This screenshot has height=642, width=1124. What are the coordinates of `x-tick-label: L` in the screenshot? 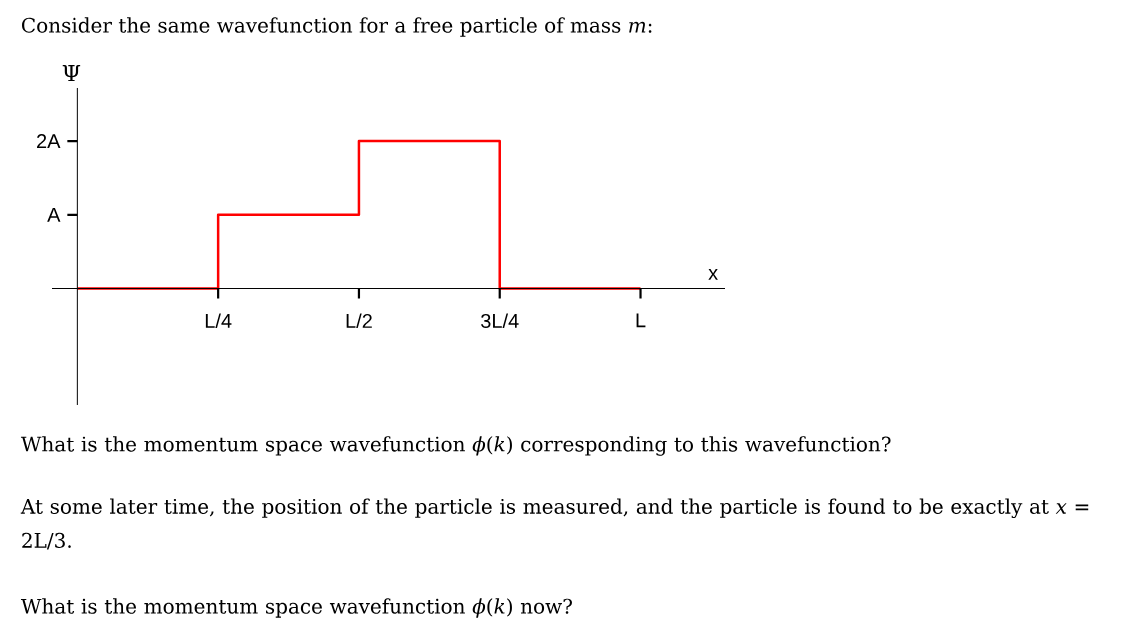 It's located at (641, 320).